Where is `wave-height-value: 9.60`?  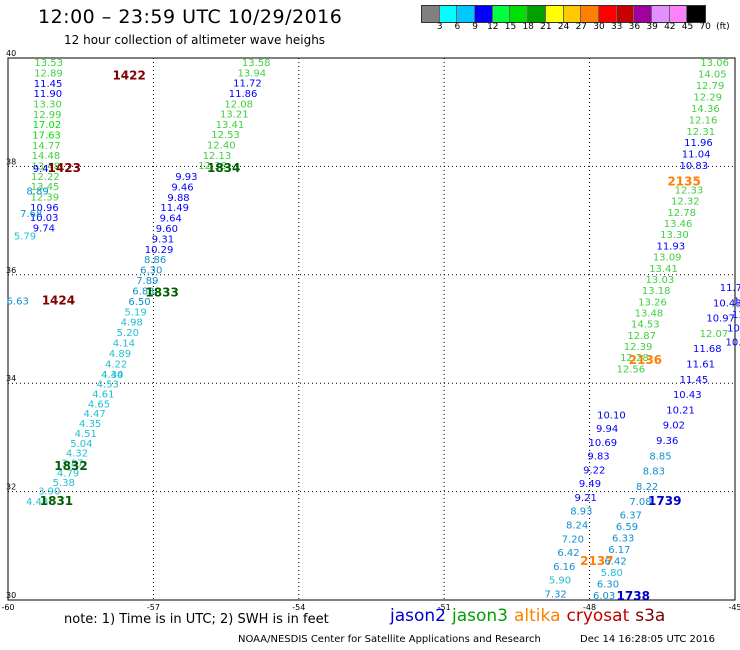
wave-height-value: 9.60 is located at coordinates (167, 229).